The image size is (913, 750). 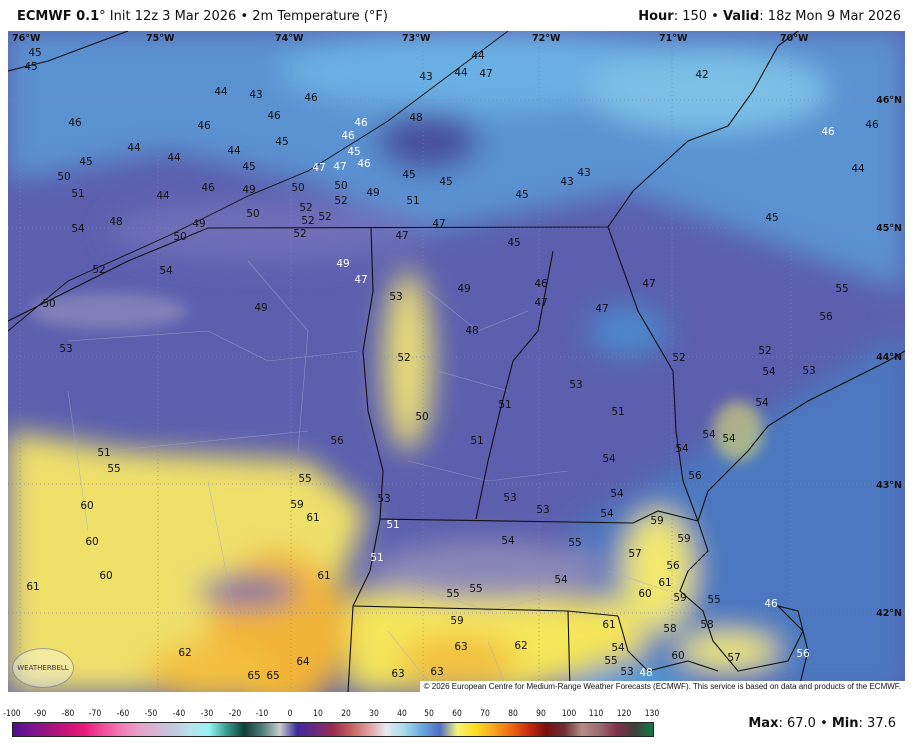 I want to click on longitude-label: 74°W, so click(x=289, y=38).